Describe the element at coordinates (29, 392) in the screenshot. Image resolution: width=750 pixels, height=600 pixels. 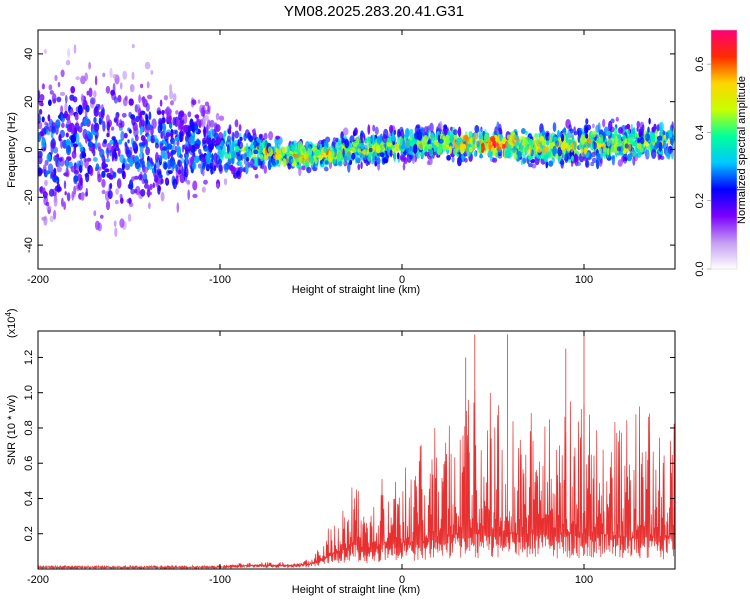
I see `snr-y-tick-label: 1.0` at that location.